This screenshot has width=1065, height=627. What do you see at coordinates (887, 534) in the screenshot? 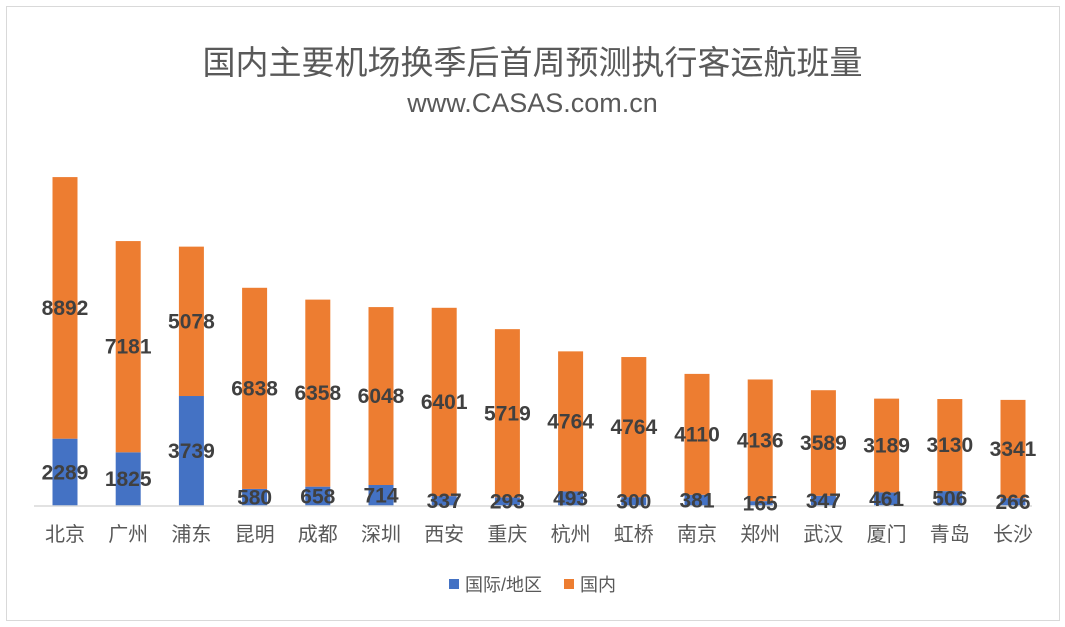
I see `x-tick-label: 厦门` at bounding box center [887, 534].